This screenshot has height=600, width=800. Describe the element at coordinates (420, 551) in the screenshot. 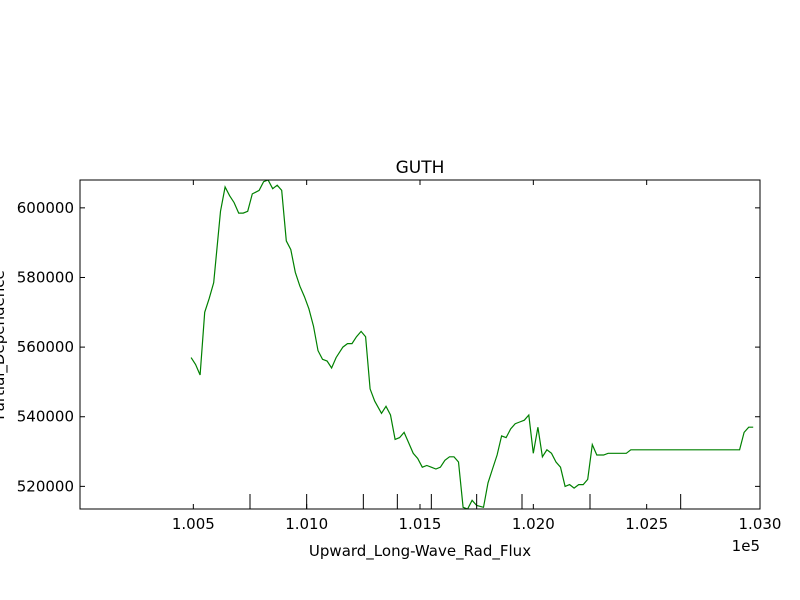

I see `x-axis-label: Upward_Long-Wave_Rad_Flux` at that location.